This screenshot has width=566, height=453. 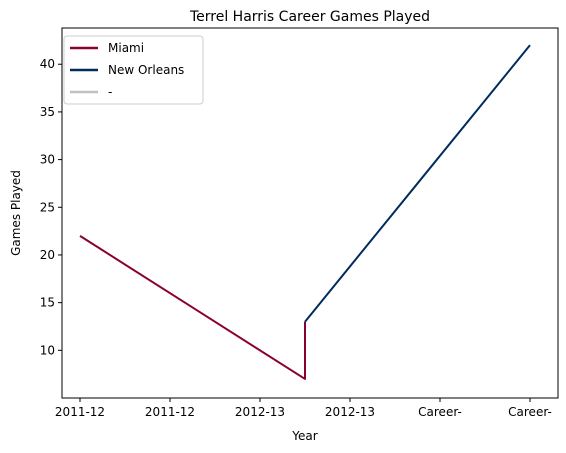 I want to click on legend-box, so click(x=133, y=70).